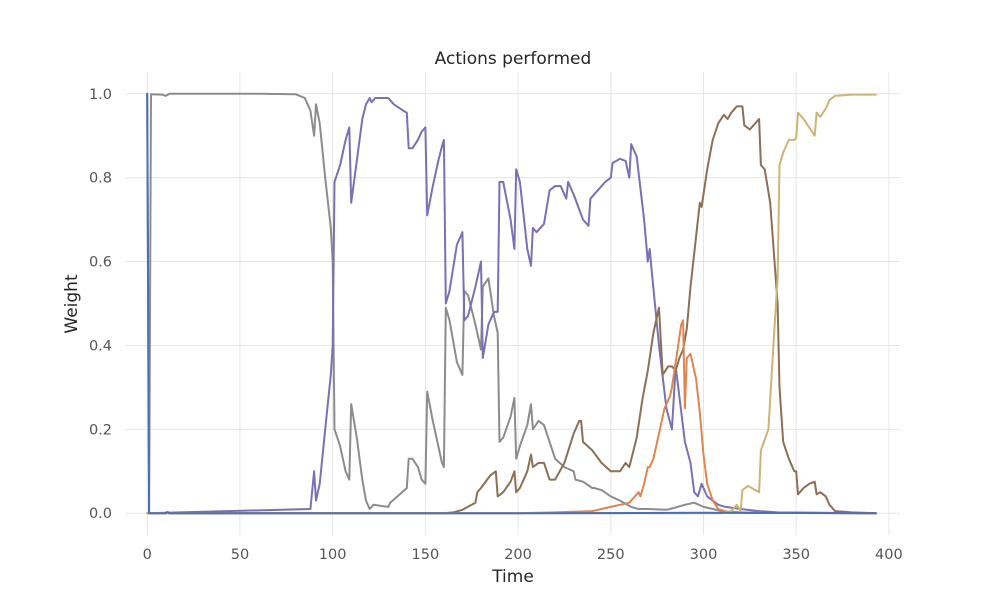 The height and width of the screenshot is (600, 1000). What do you see at coordinates (100, 514) in the screenshot?
I see `y-tick-label: 0.0` at bounding box center [100, 514].